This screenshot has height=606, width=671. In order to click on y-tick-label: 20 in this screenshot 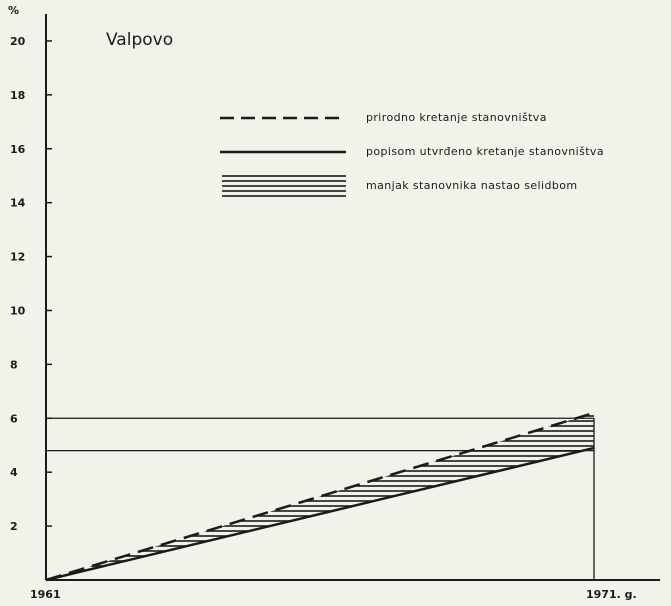, I will do `click(18, 41)`.